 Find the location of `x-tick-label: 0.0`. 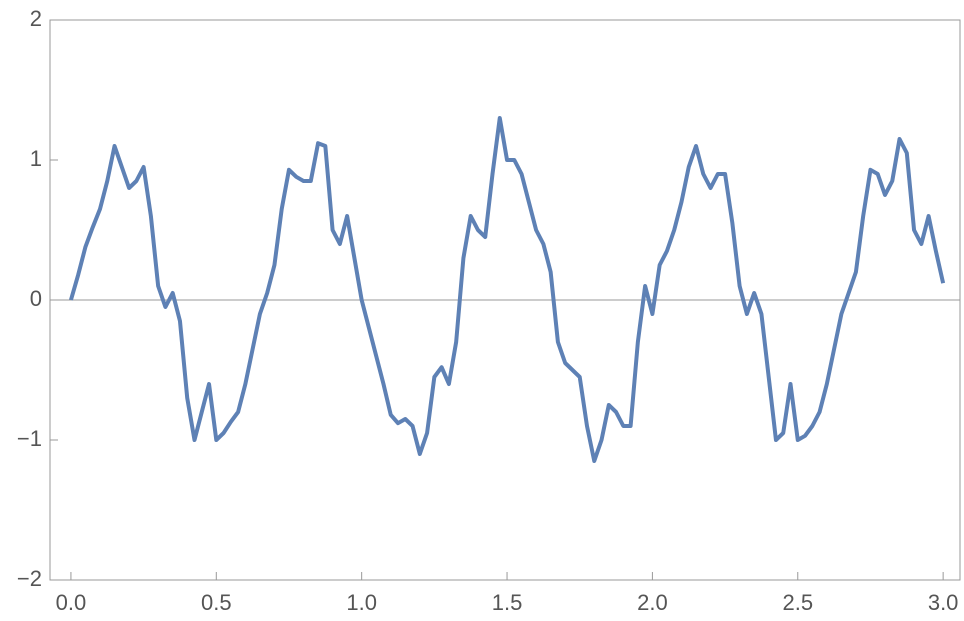

x-tick-label: 0.0 is located at coordinates (71, 602).